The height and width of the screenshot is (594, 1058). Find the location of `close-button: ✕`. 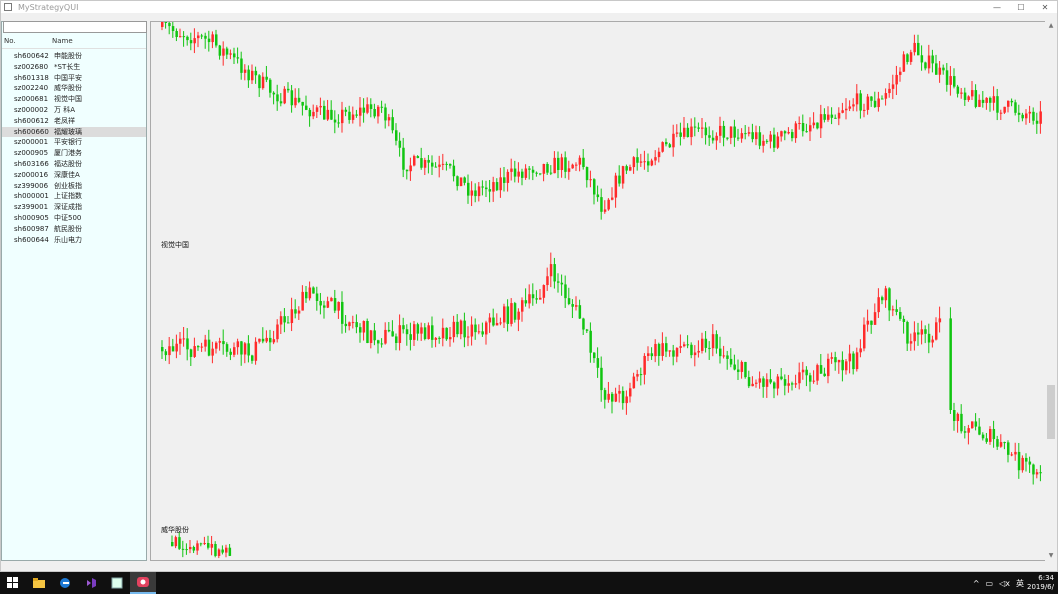

close-button: ✕ is located at coordinates (1045, 7).